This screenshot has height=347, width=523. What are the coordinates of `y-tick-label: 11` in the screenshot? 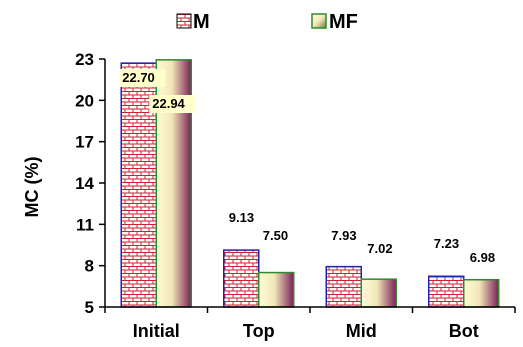 It's located at (85, 224).